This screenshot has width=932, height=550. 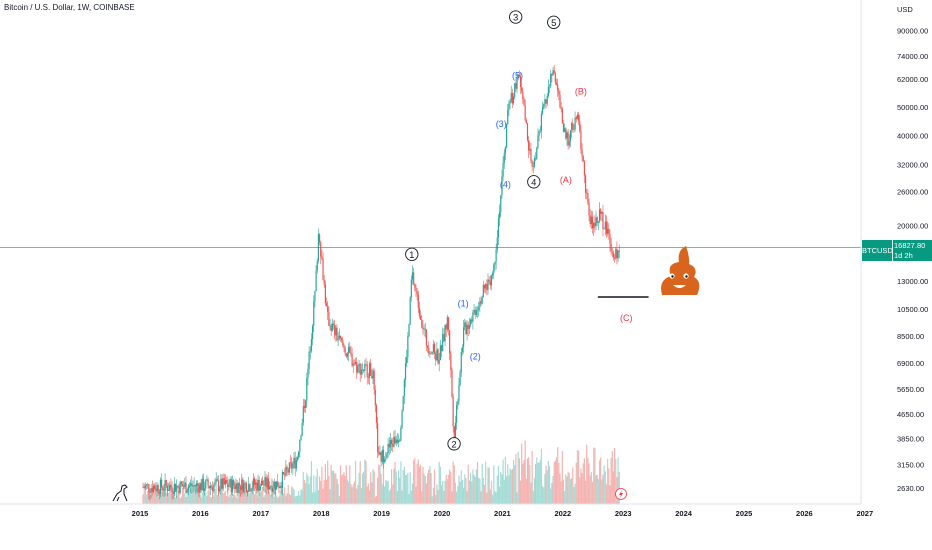 I want to click on y-tick-label: 32000.00, so click(x=912, y=165).